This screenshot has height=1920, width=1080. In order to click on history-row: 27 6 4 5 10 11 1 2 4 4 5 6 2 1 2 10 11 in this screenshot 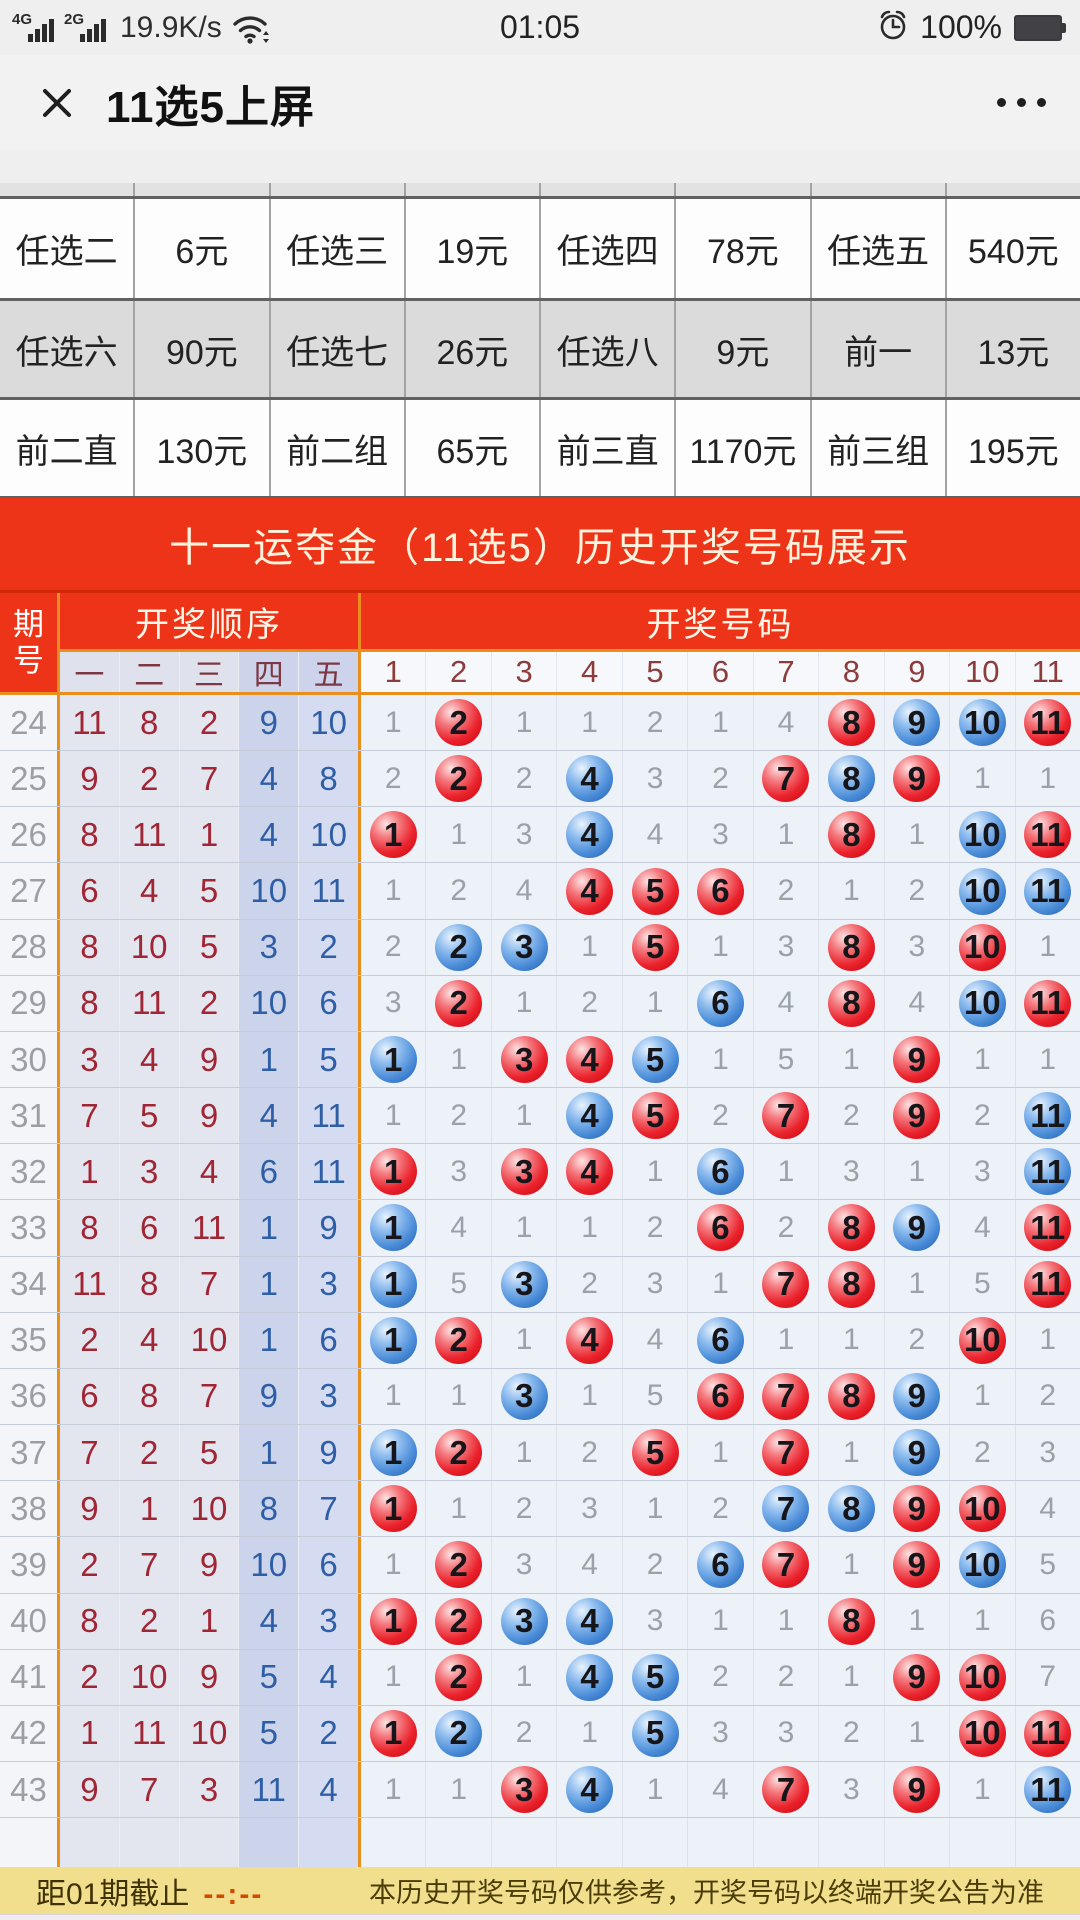, I will do `click(540, 890)`.